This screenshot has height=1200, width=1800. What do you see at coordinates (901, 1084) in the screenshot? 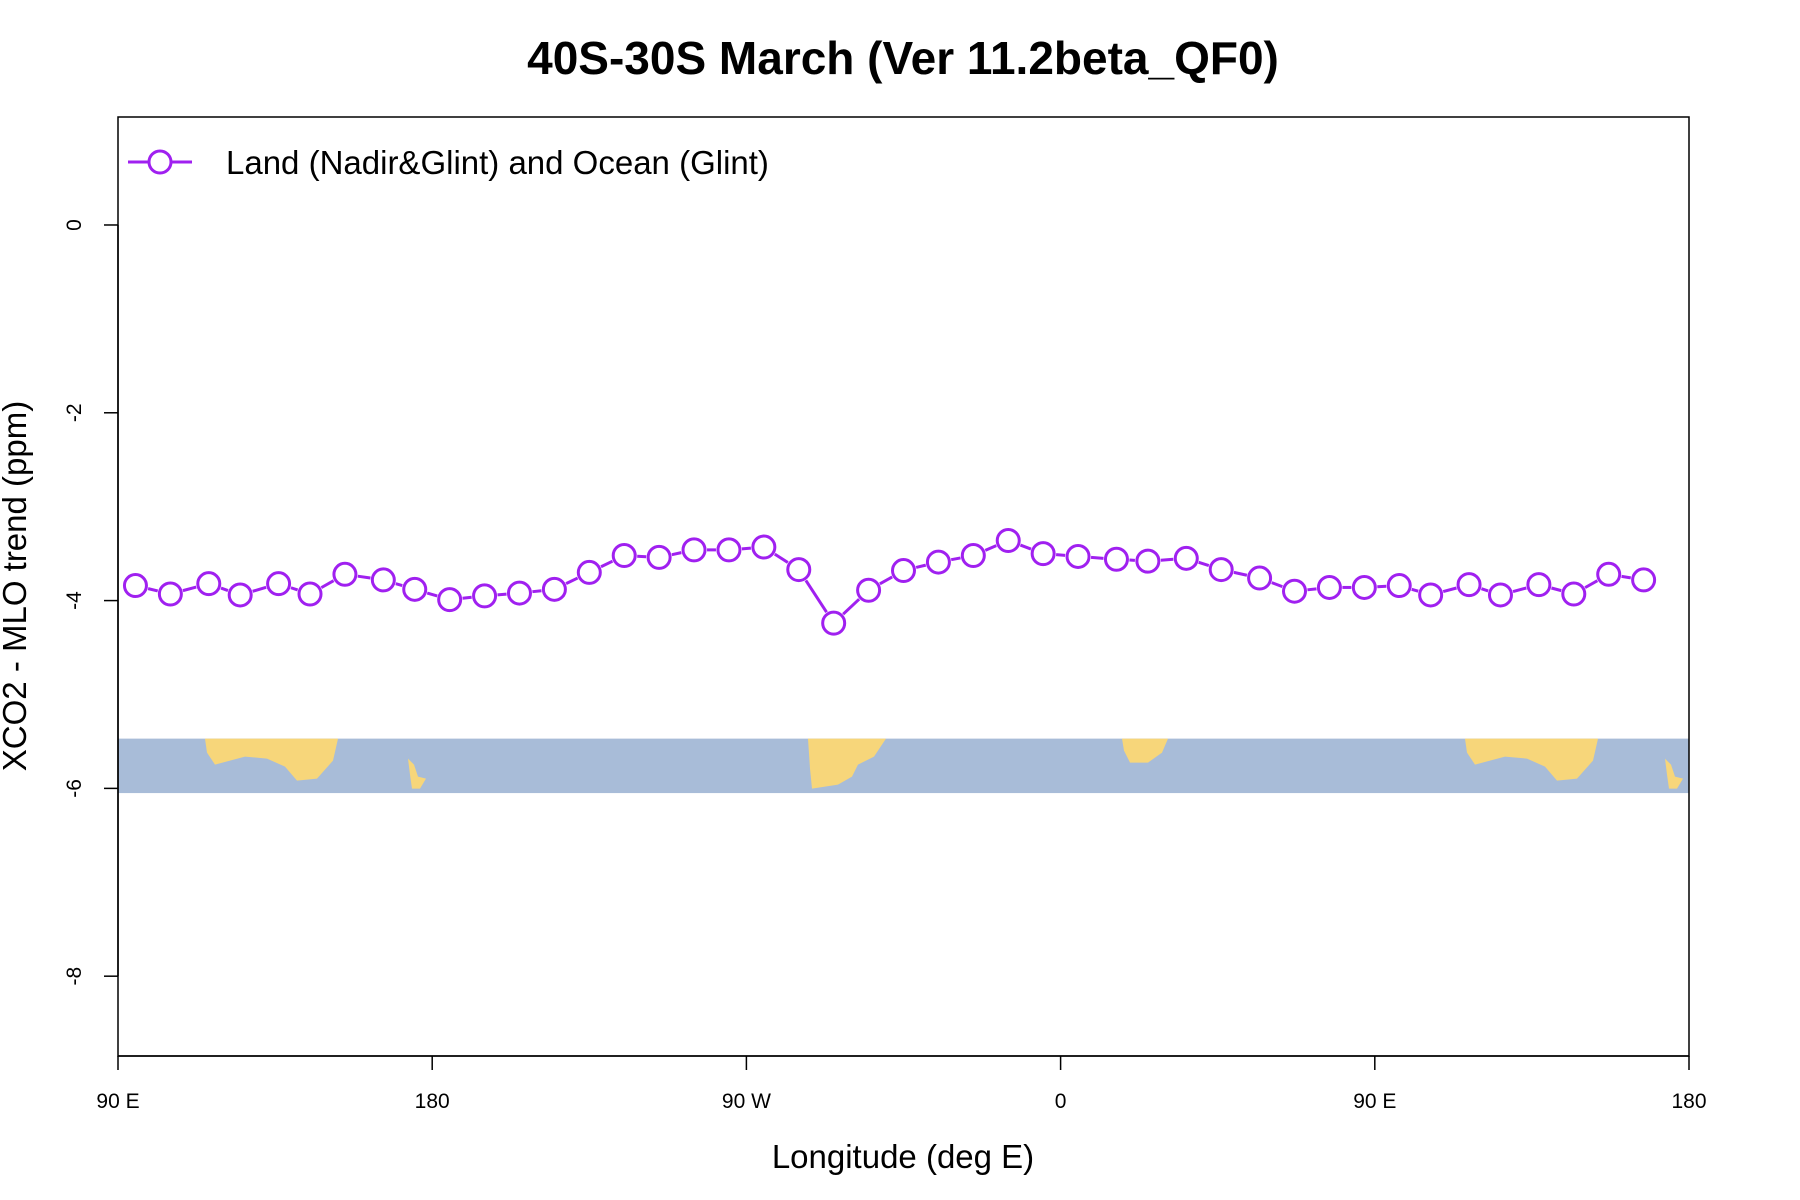
I see `x-axis: 90 E 180 90 W 0 90 E 180` at bounding box center [901, 1084].